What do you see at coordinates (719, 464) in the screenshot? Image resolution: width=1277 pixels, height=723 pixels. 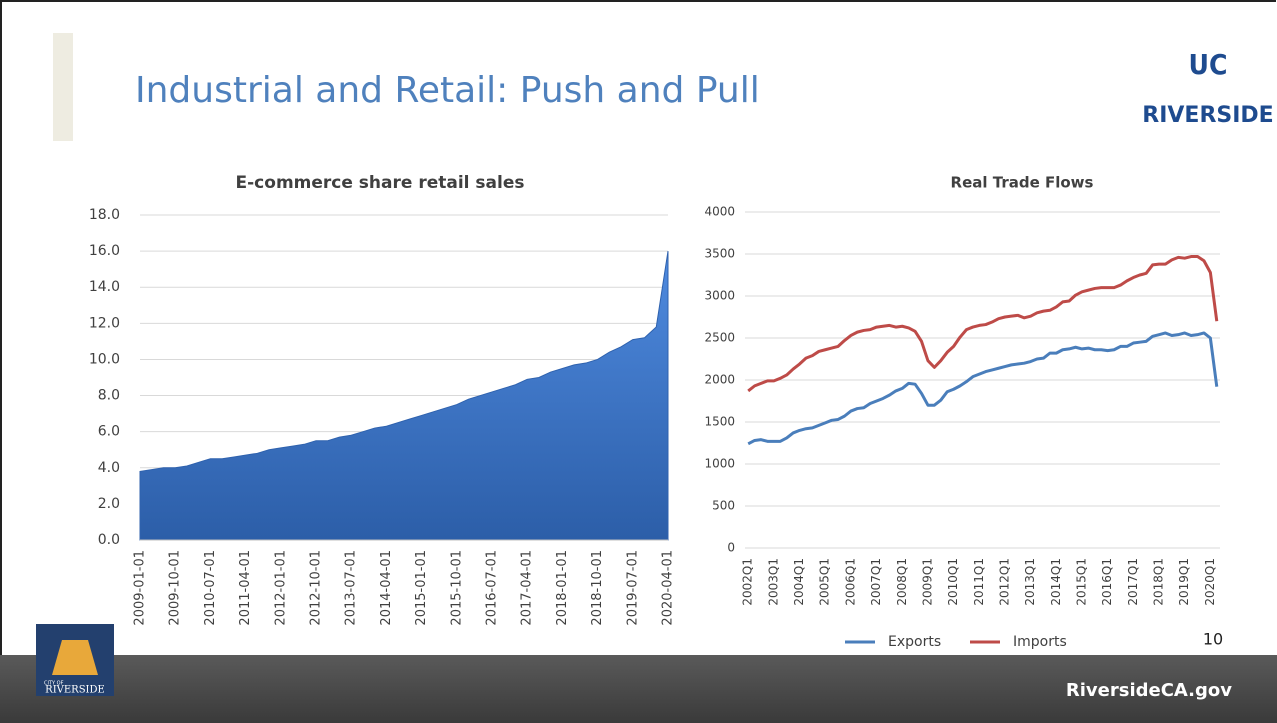 I see `y-tick-label: 1000` at bounding box center [719, 464].